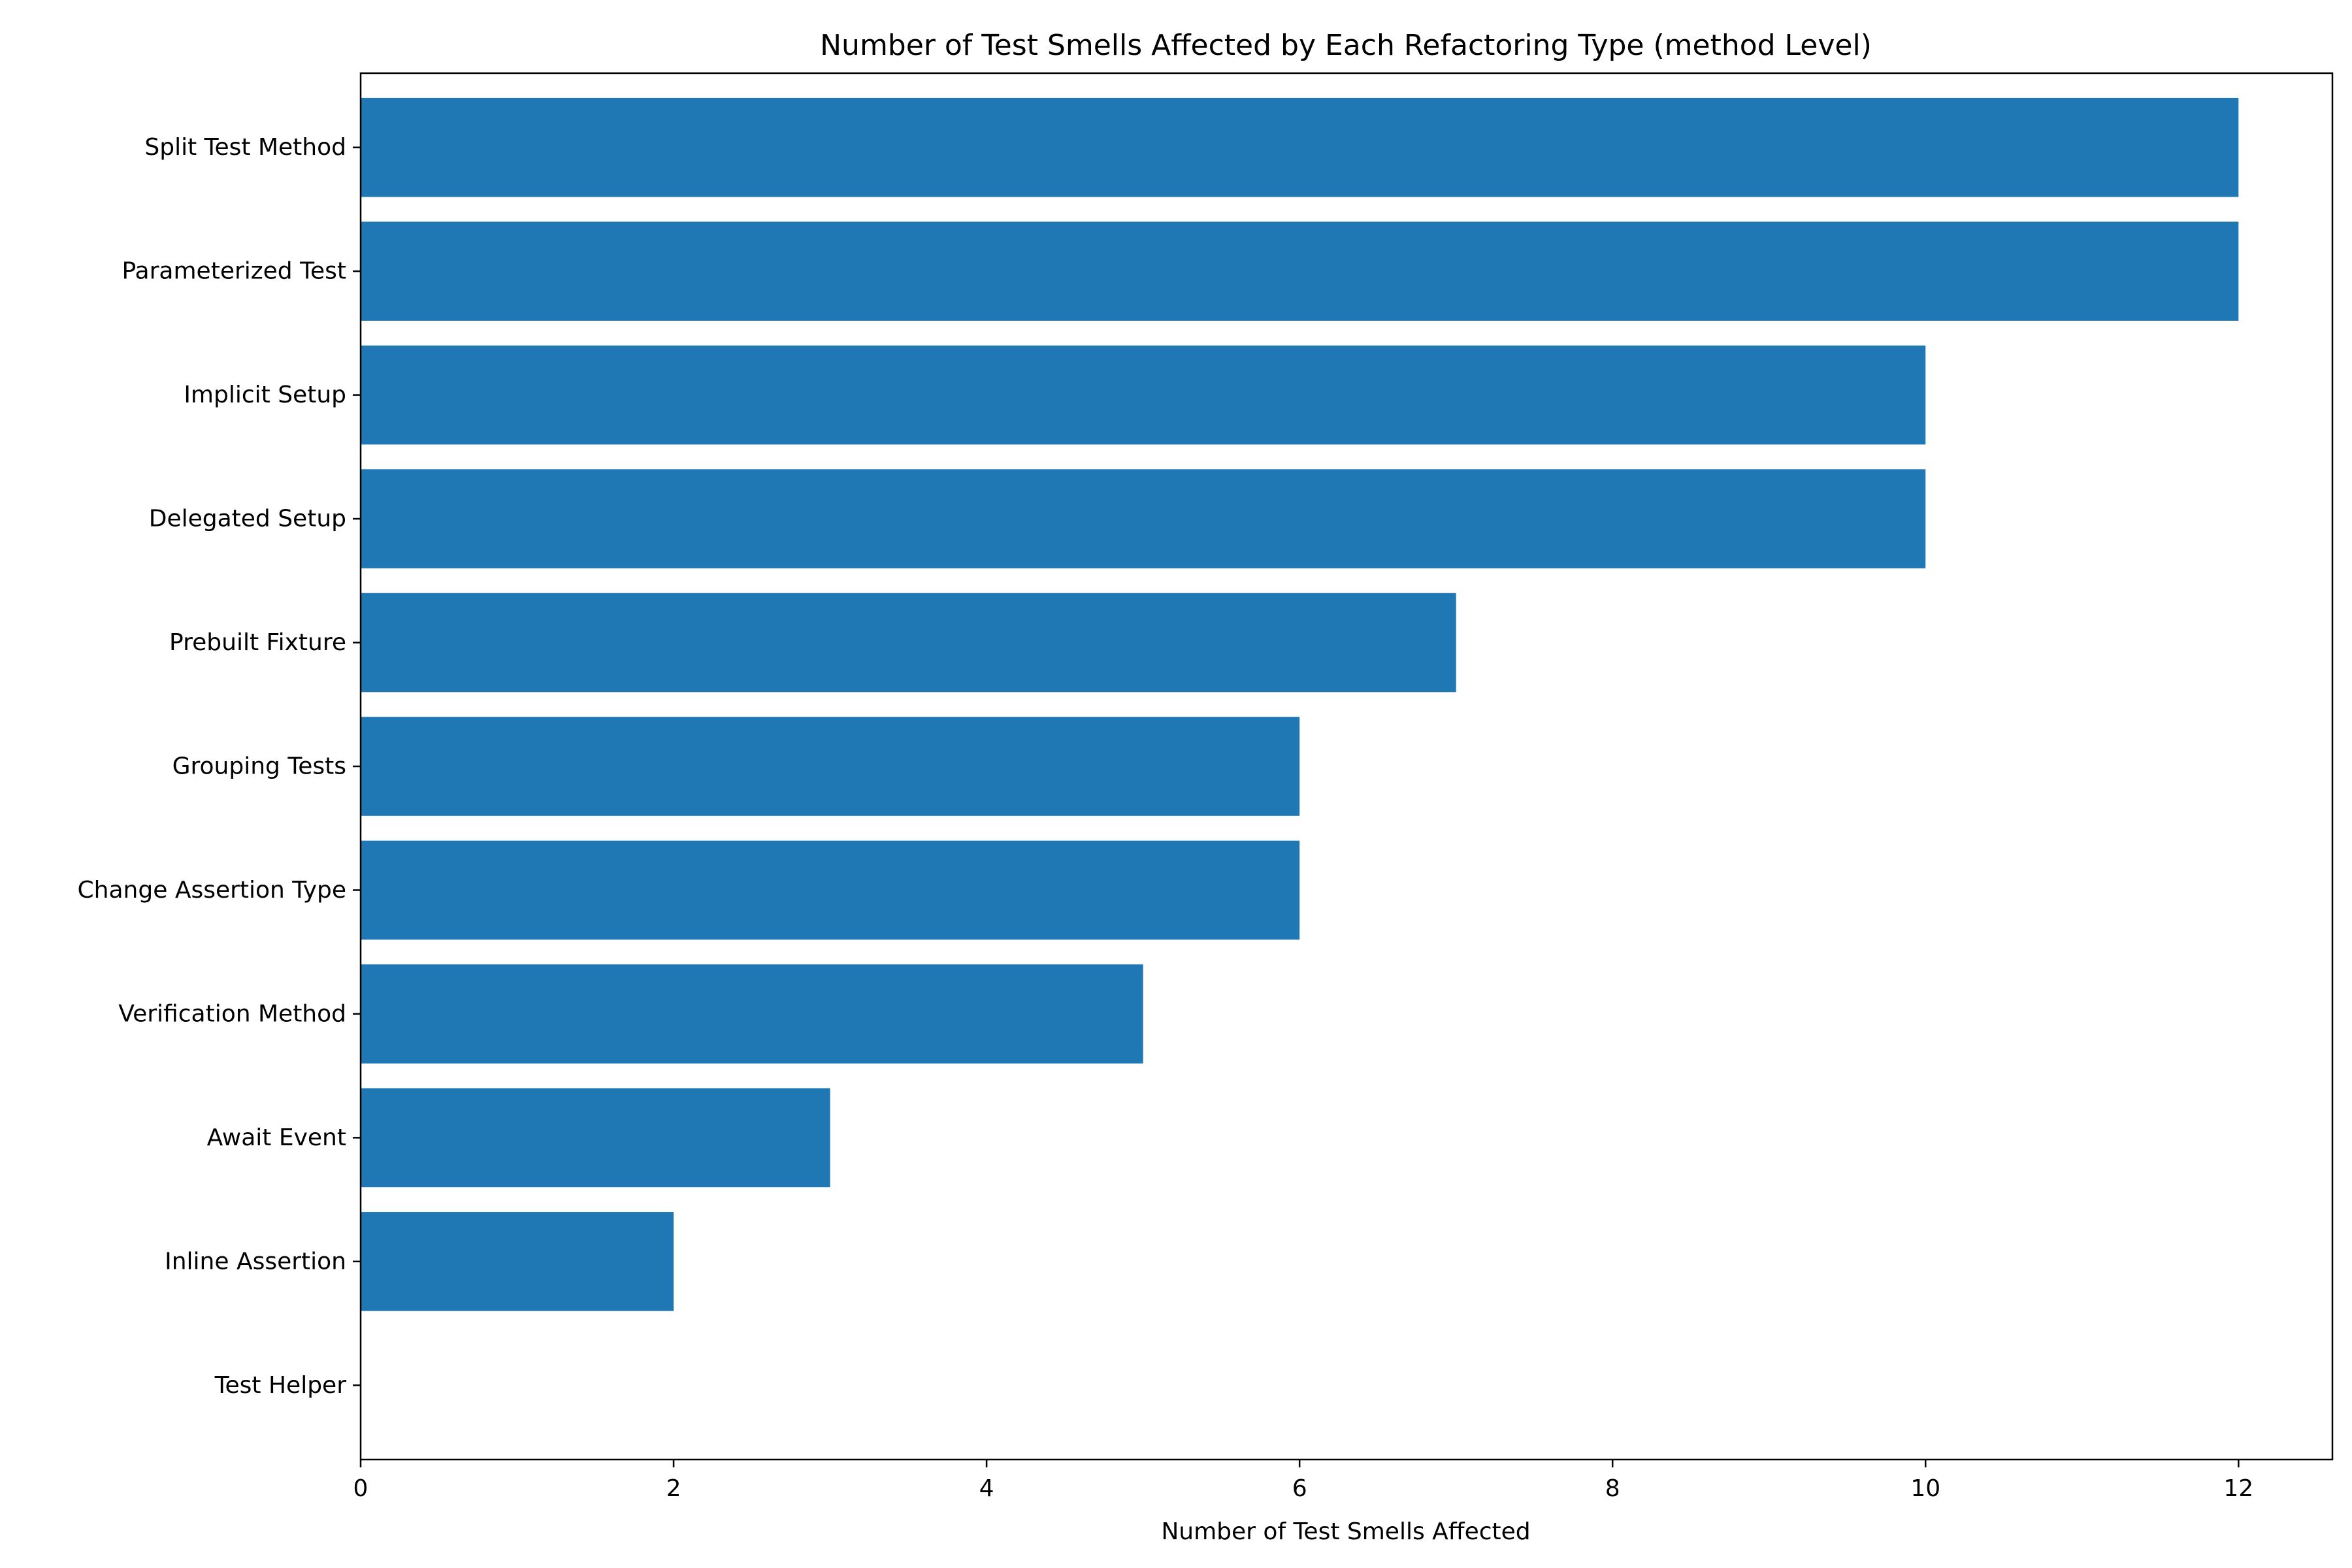 This screenshot has width=2352, height=1568. What do you see at coordinates (1143, 395) in the screenshot?
I see `bar-implicit-setup` at bounding box center [1143, 395].